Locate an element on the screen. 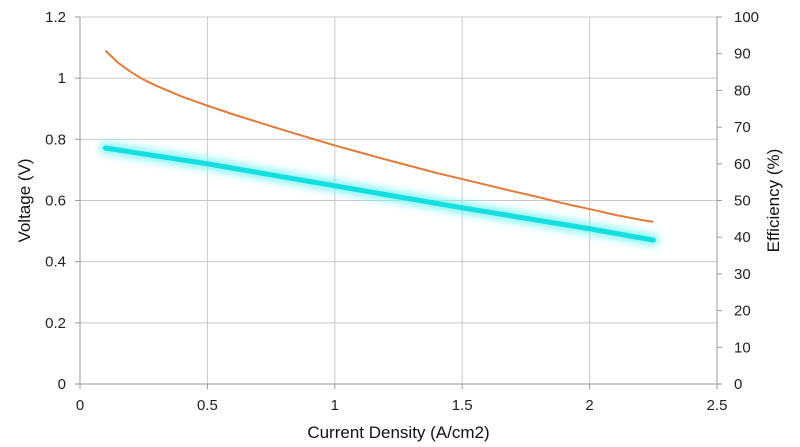 The width and height of the screenshot is (800, 447). y2-tick-label: 40 is located at coordinates (742, 237).